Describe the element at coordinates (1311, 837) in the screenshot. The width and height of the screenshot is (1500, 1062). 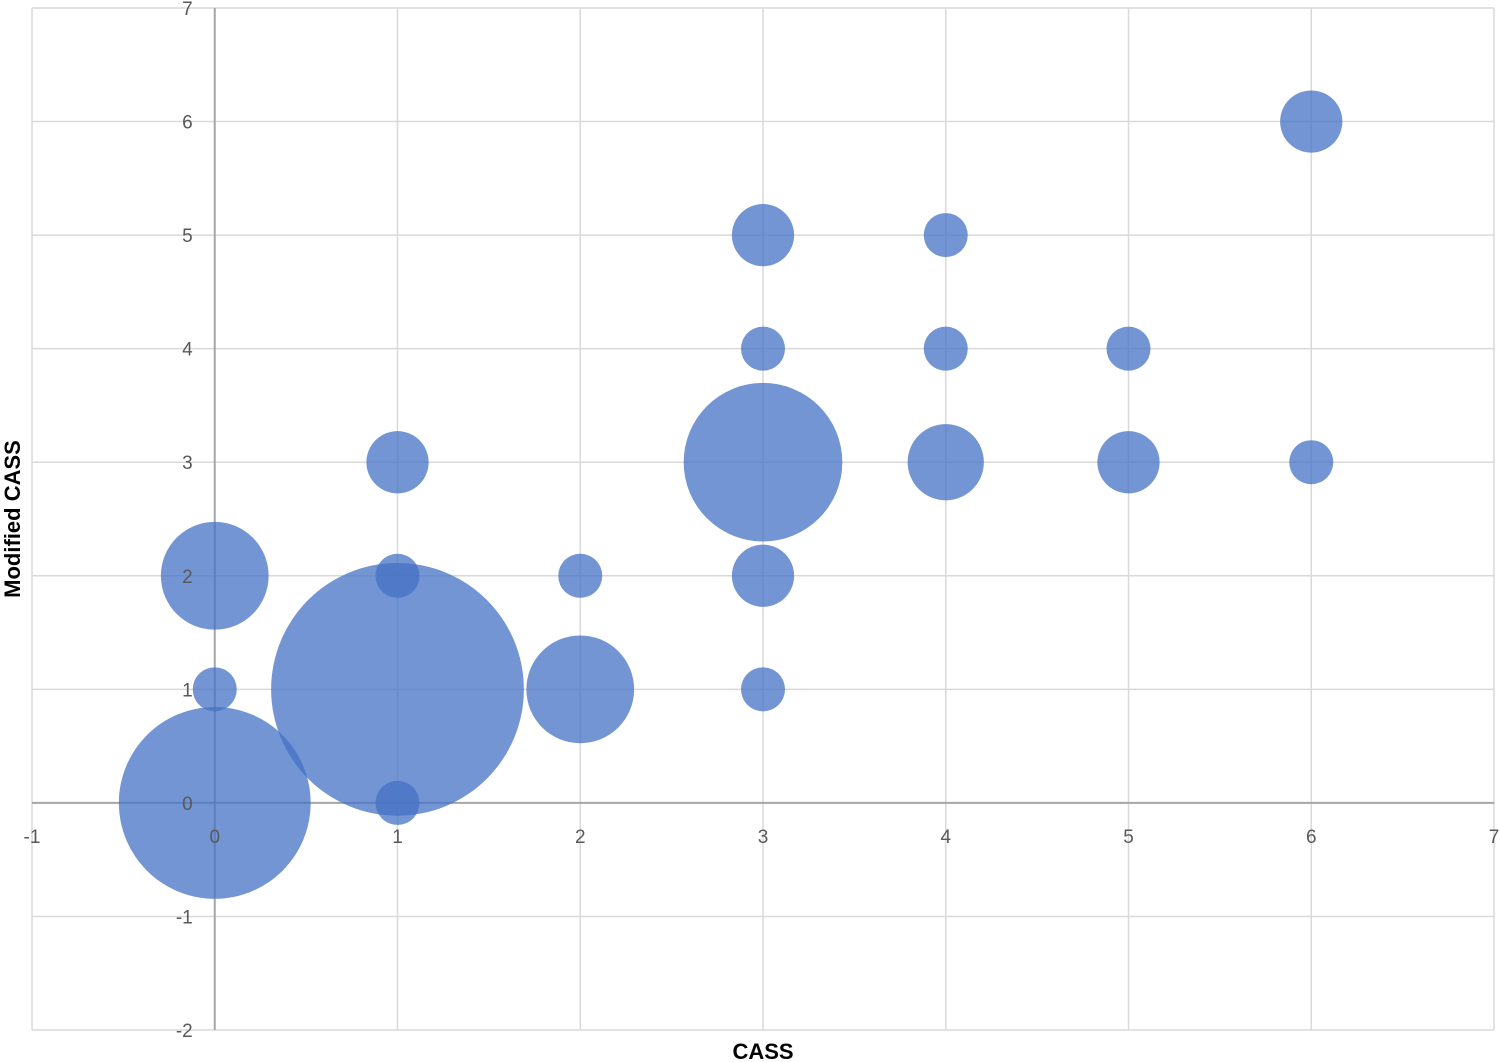
I see `x-tick-label: 6` at that location.